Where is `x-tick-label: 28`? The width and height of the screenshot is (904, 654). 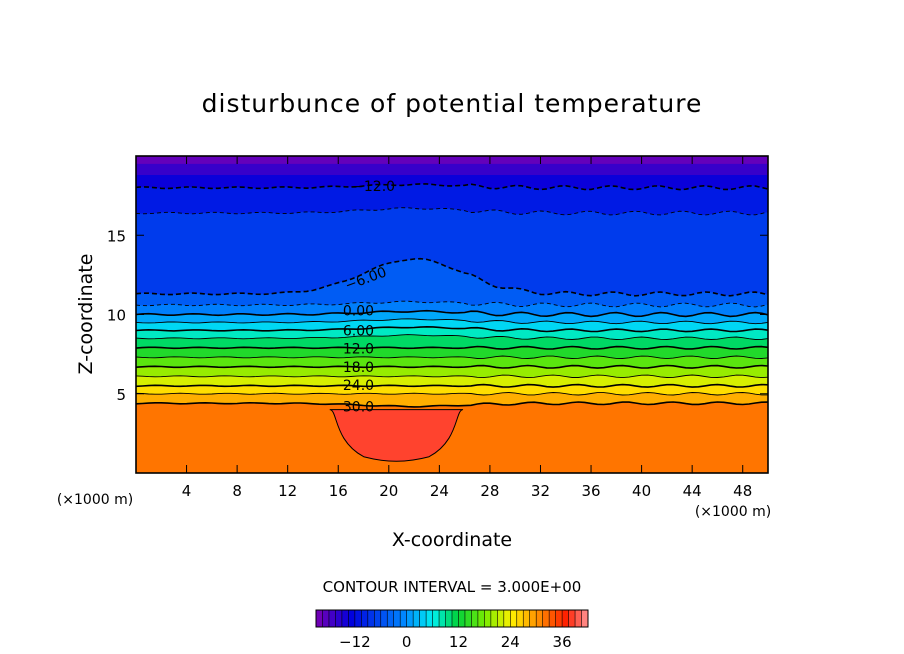
x-tick-label: 28 is located at coordinates (489, 491).